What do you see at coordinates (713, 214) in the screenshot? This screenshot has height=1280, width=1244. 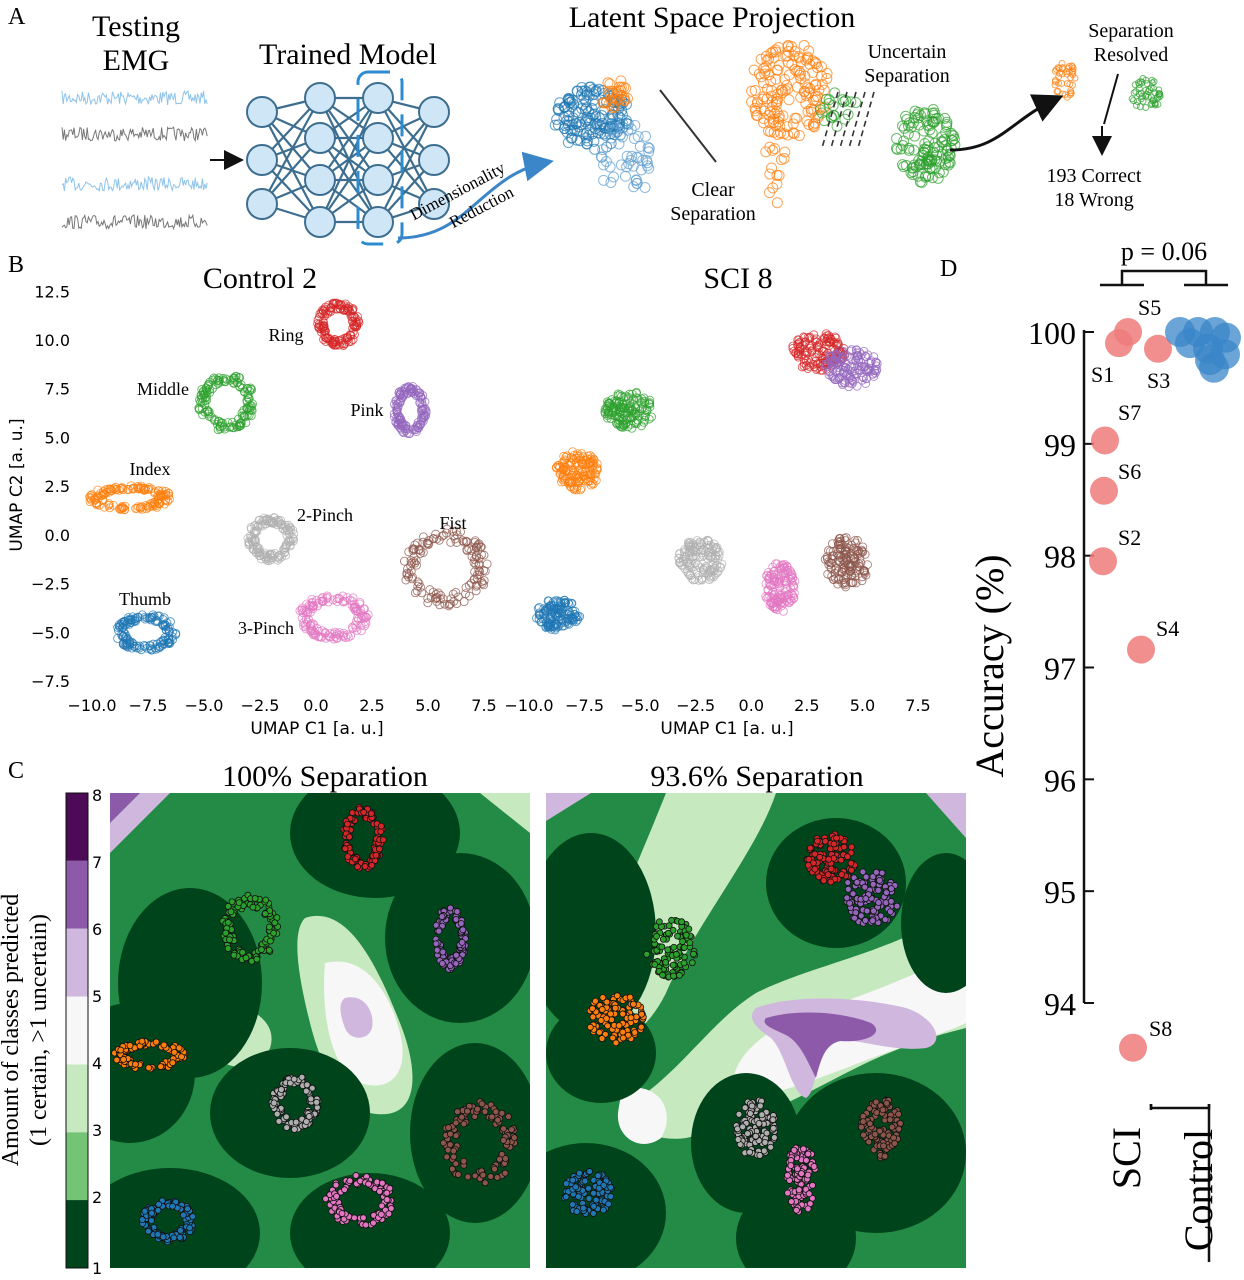 I see `clear-separation-label-2: Separation` at bounding box center [713, 214].